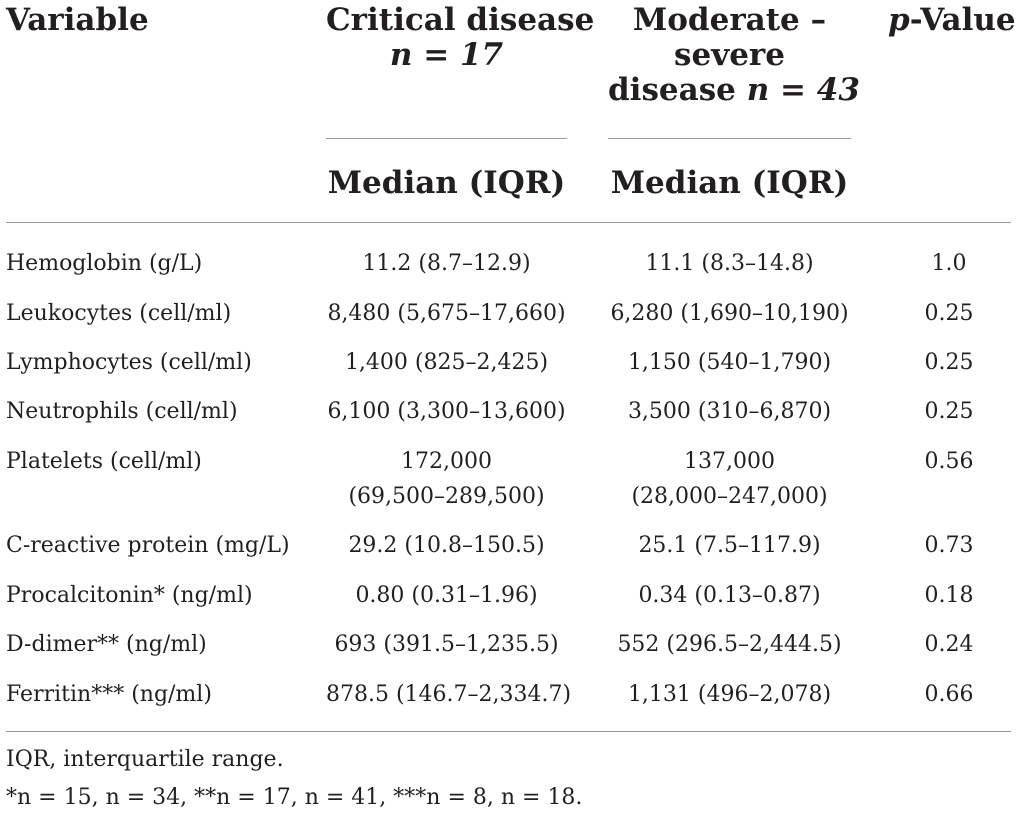  Describe the element at coordinates (119, 313) in the screenshot. I see `table-row-label: Leukocytes (cell/ml)` at that location.